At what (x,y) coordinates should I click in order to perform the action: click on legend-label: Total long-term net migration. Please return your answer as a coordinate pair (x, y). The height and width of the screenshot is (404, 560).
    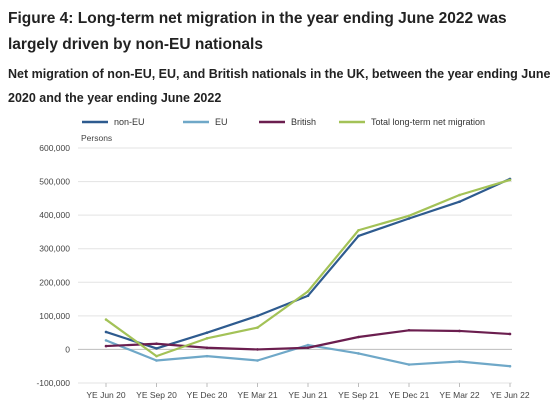
    Looking at the image, I should click on (428, 122).